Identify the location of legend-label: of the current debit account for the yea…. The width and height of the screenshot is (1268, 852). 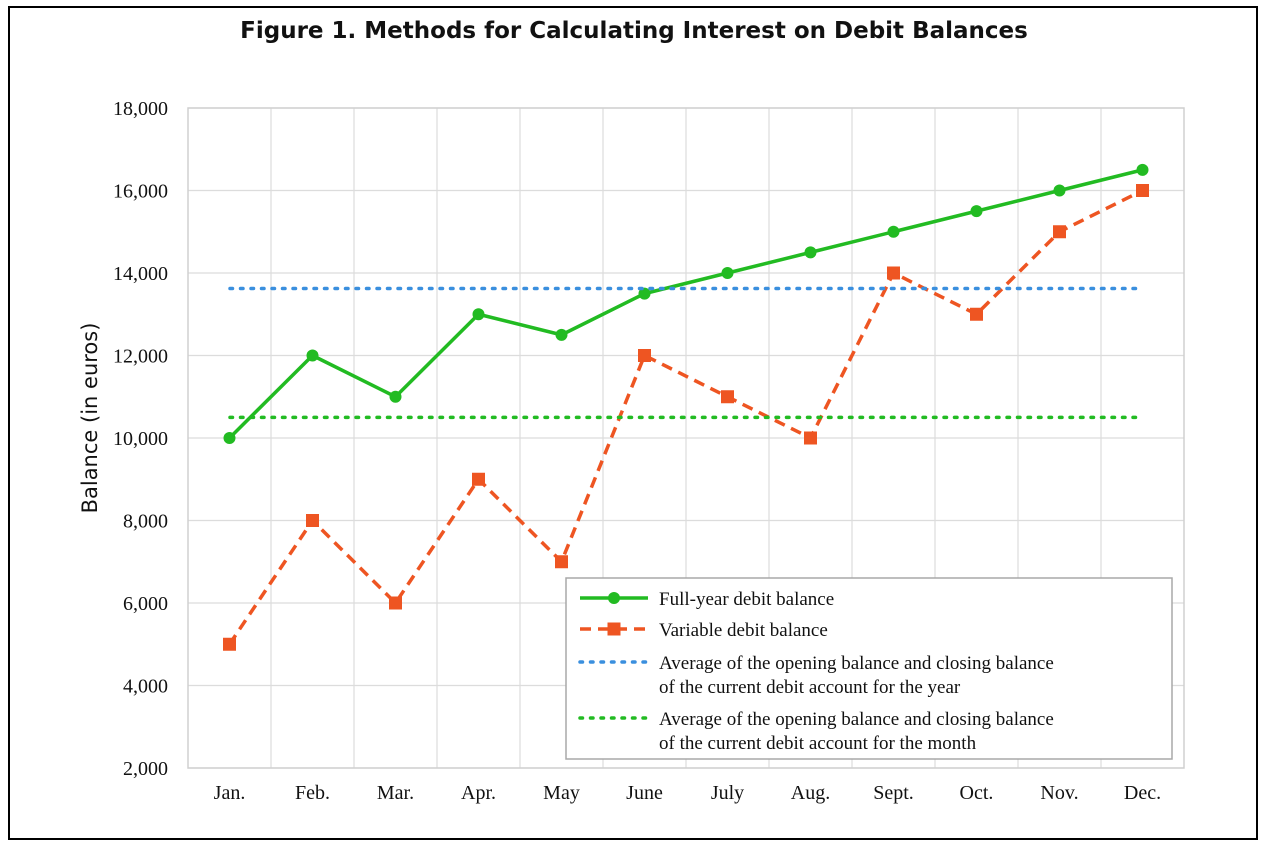
(810, 687).